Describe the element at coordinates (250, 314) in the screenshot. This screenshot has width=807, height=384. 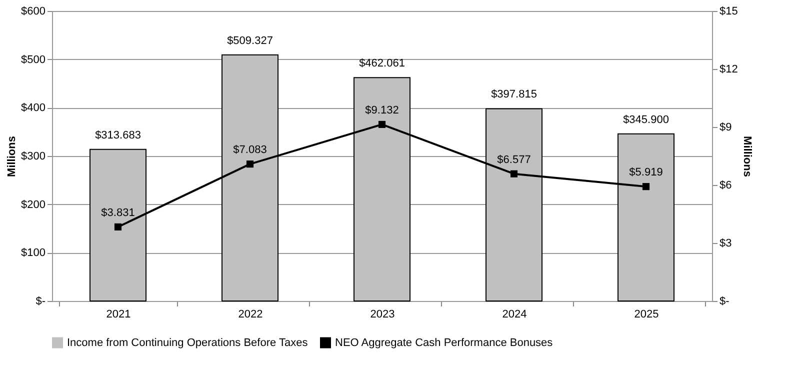
I see `x-tick-label: 2022` at that location.